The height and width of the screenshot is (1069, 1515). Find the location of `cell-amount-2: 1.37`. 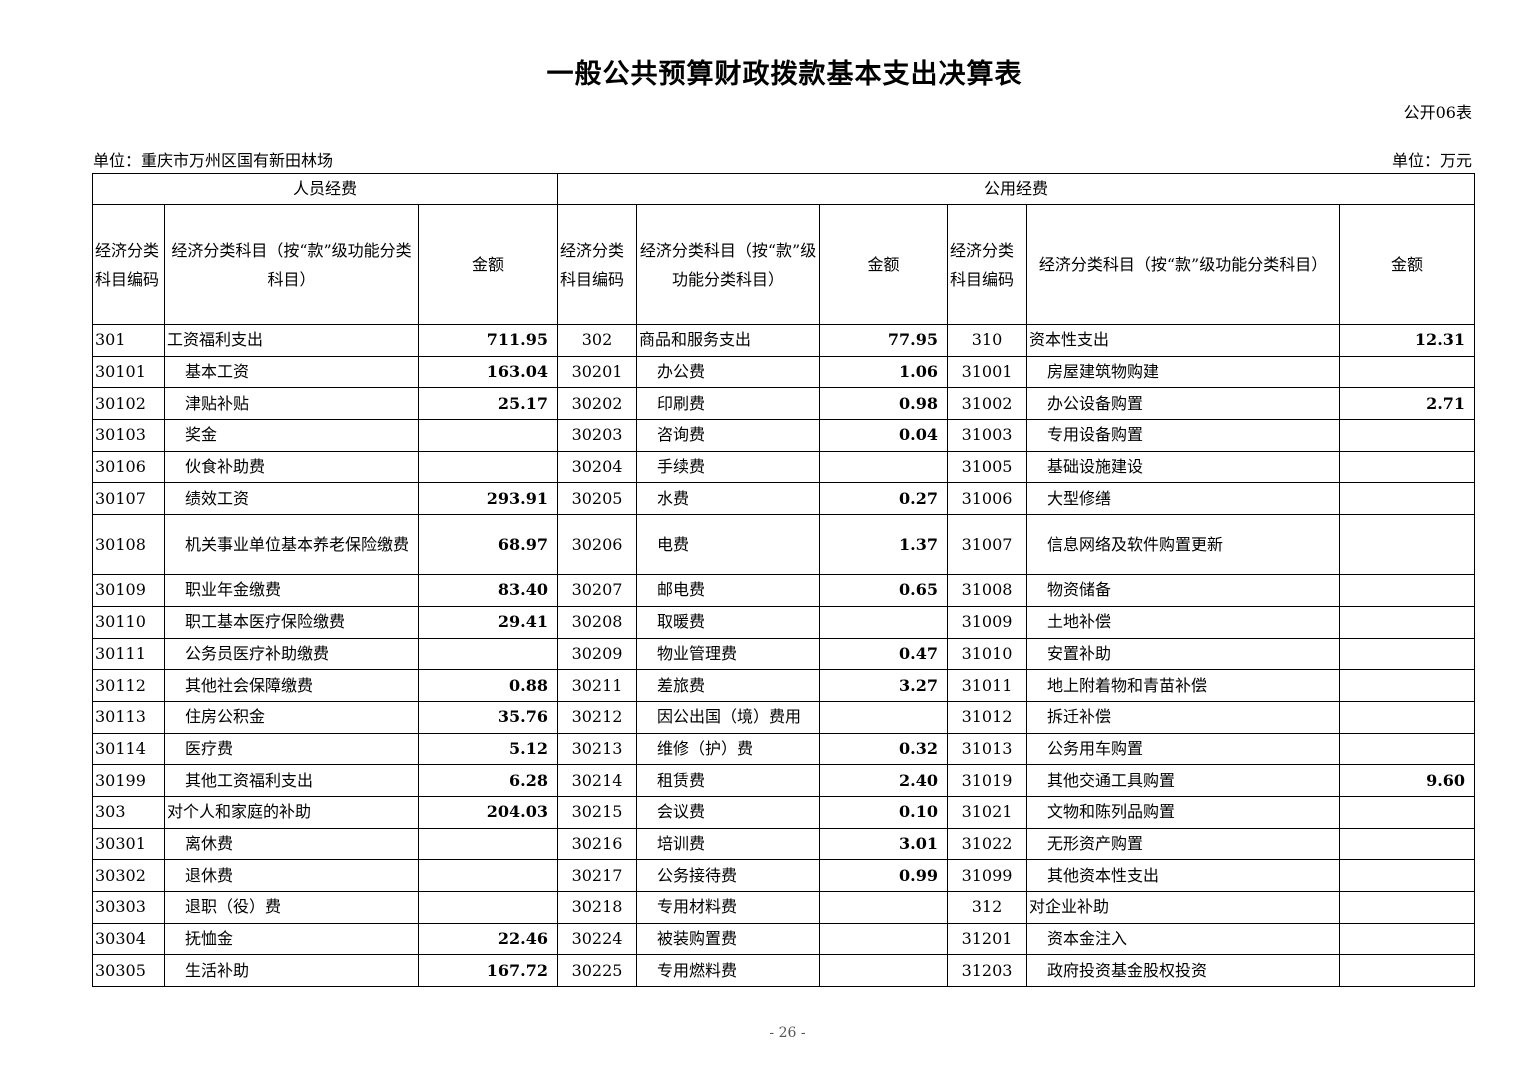

cell-amount-2: 1.37 is located at coordinates (884, 545).